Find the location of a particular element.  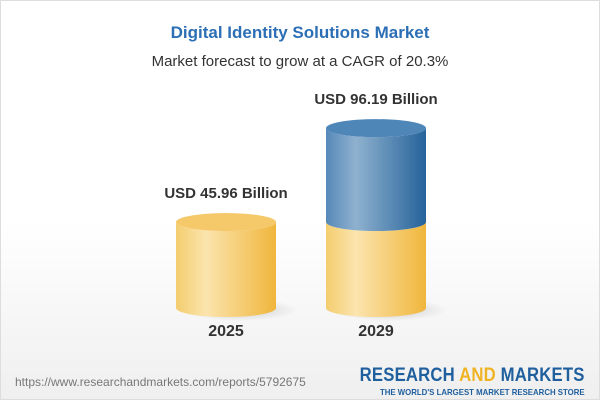

category-label: 2025 is located at coordinates (226, 331).